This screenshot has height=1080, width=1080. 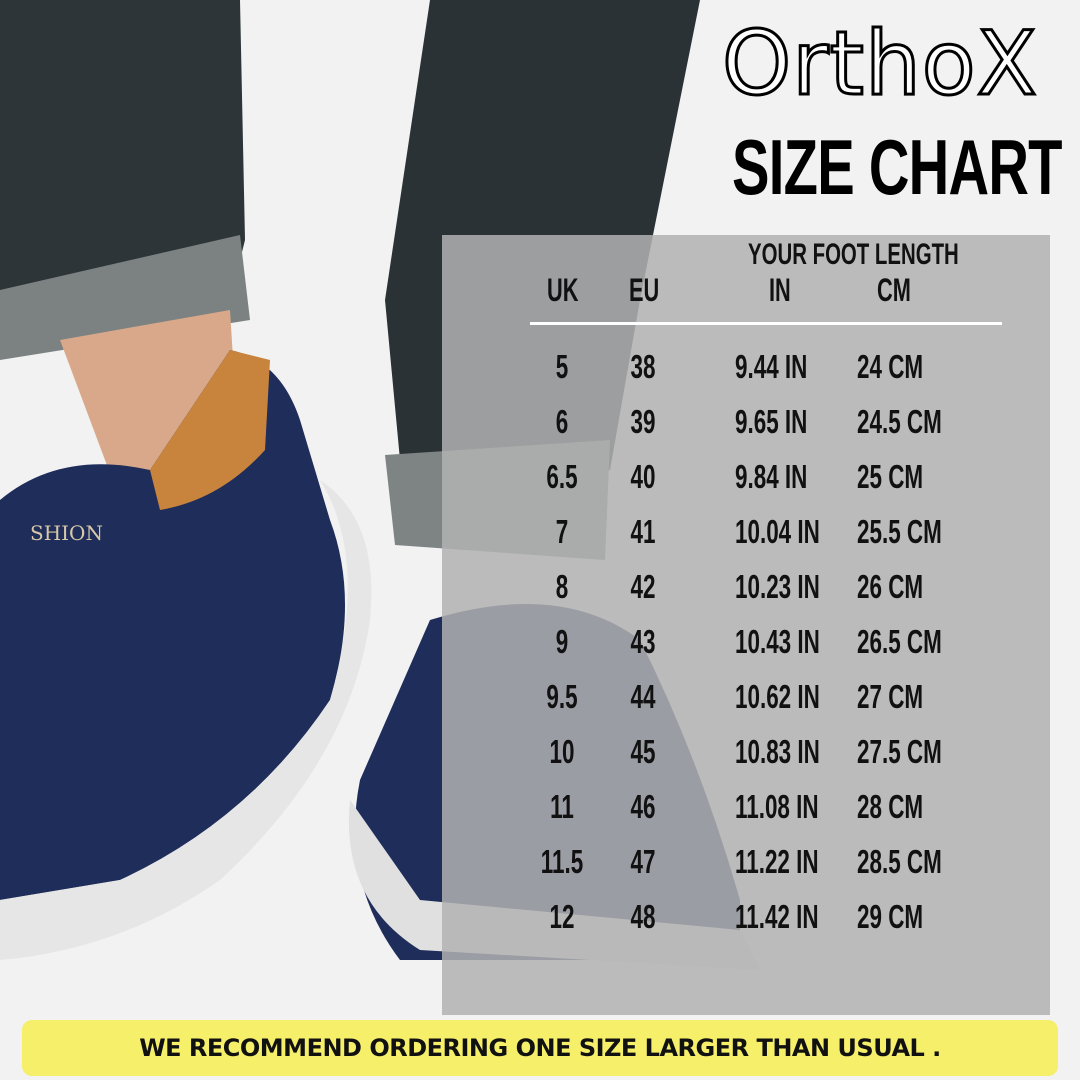 What do you see at coordinates (643, 586) in the screenshot?
I see `cell-eu: 42` at bounding box center [643, 586].